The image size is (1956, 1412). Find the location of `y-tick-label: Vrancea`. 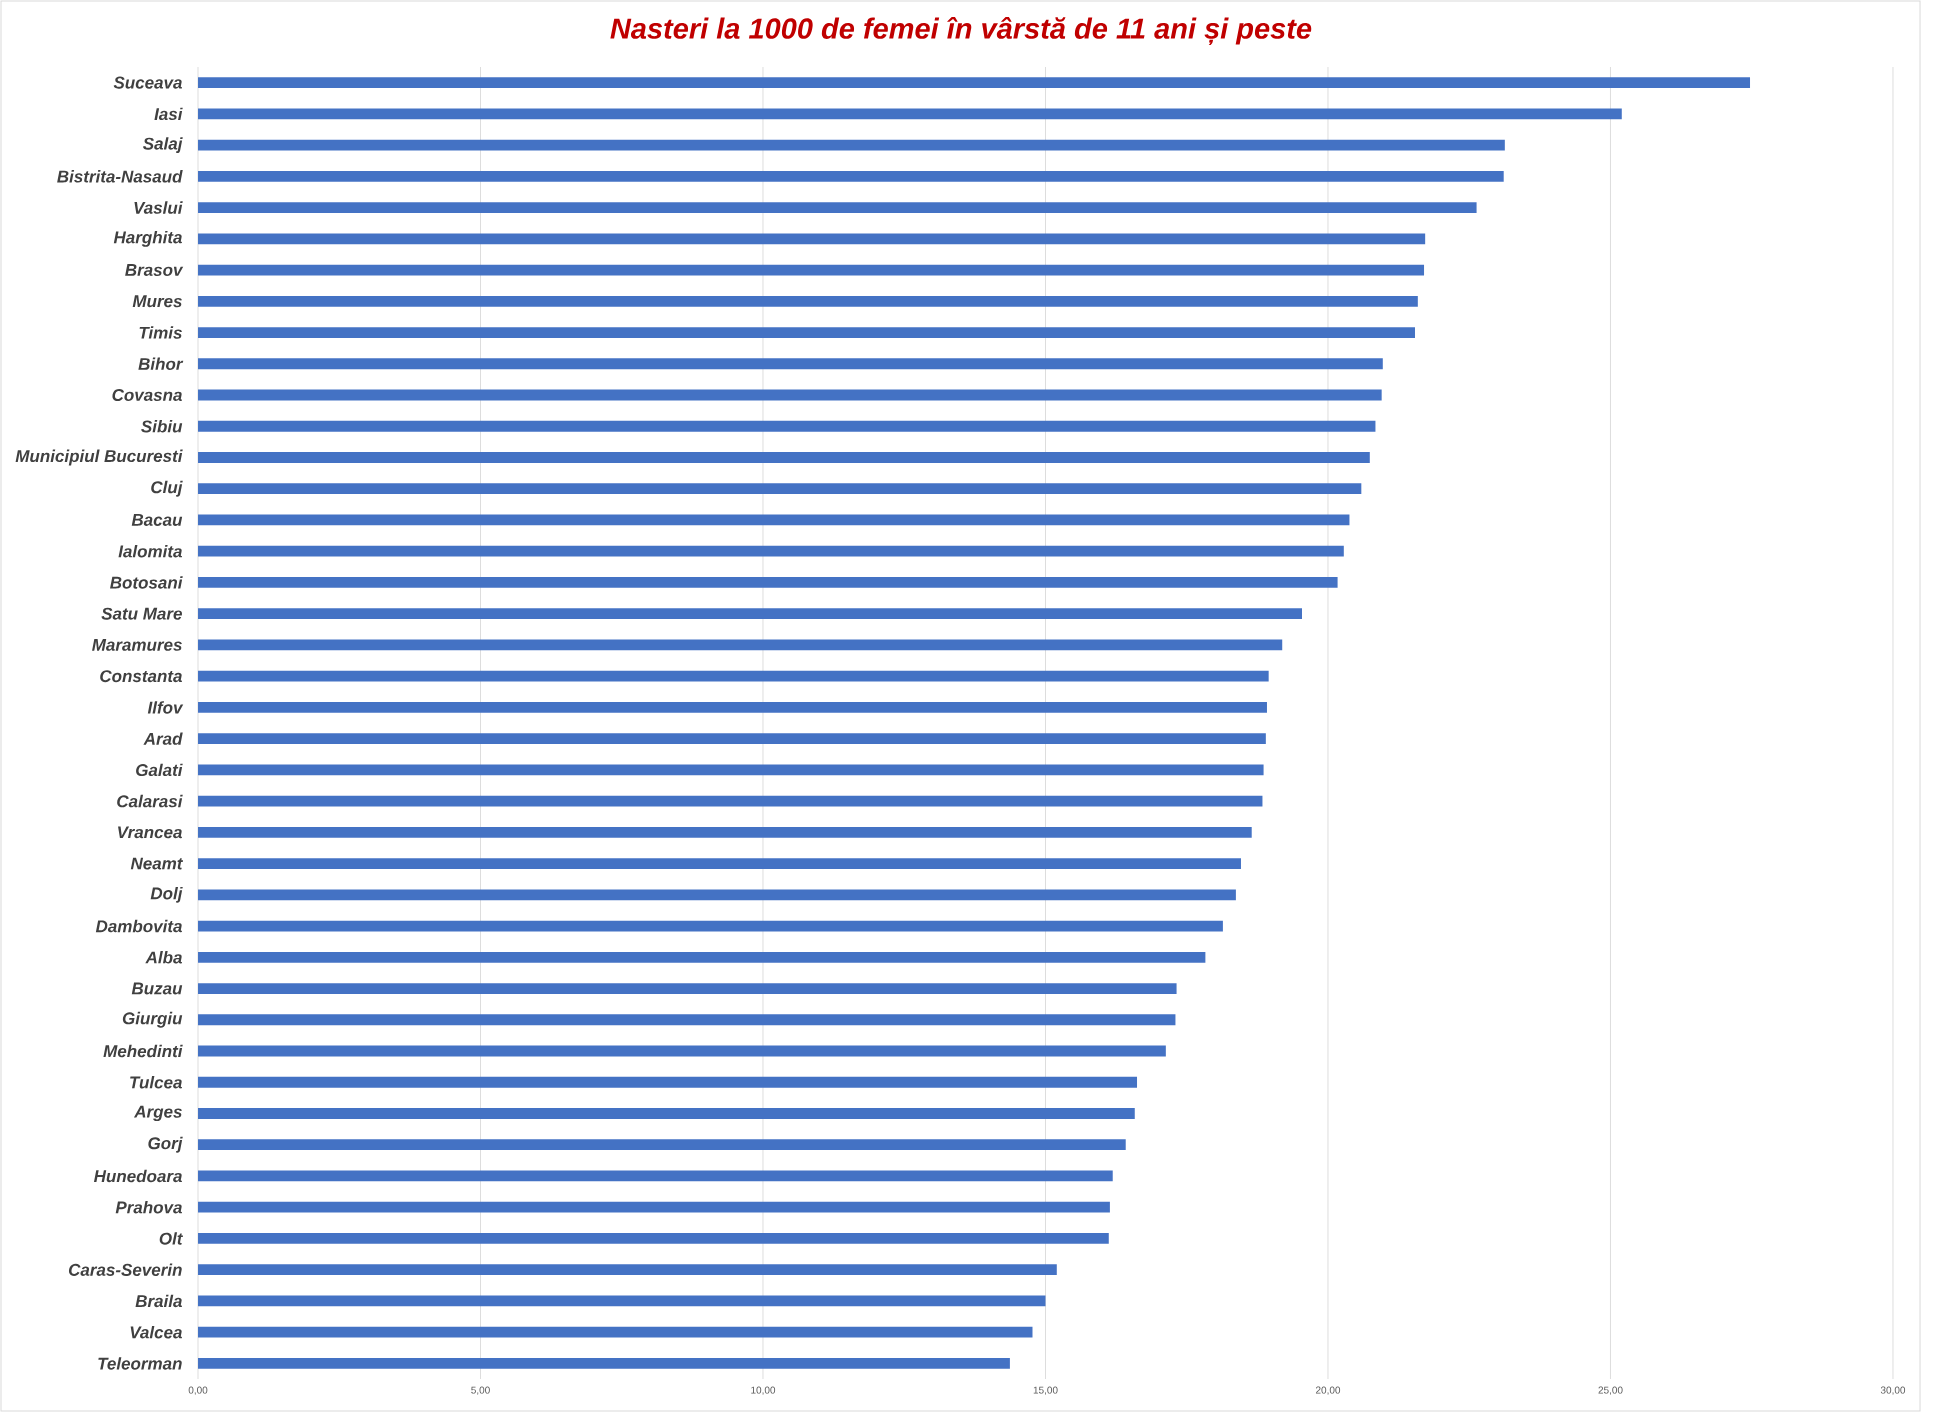

y-tick-label: Vrancea is located at coordinates (150, 832).